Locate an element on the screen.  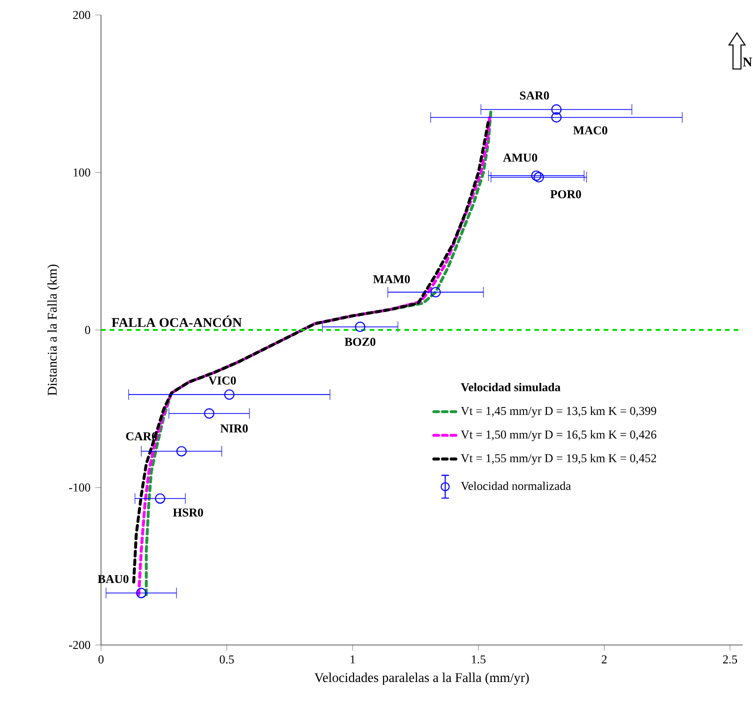
y-tick-label: 0 is located at coordinates (87, 330).